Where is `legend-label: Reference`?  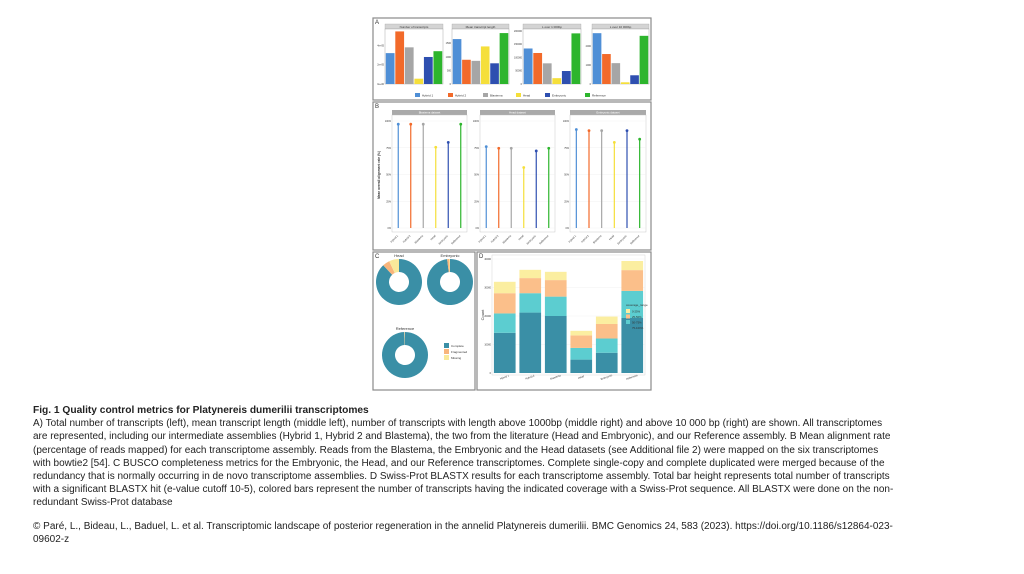
legend-label: Reference is located at coordinates (599, 96).